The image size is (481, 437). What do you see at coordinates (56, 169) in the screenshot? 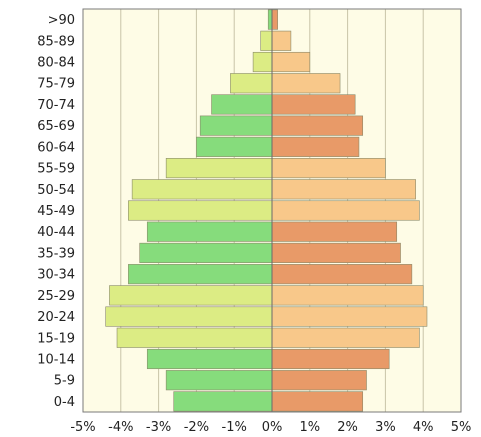
I see `y-tick-label: 55-59` at bounding box center [56, 169].